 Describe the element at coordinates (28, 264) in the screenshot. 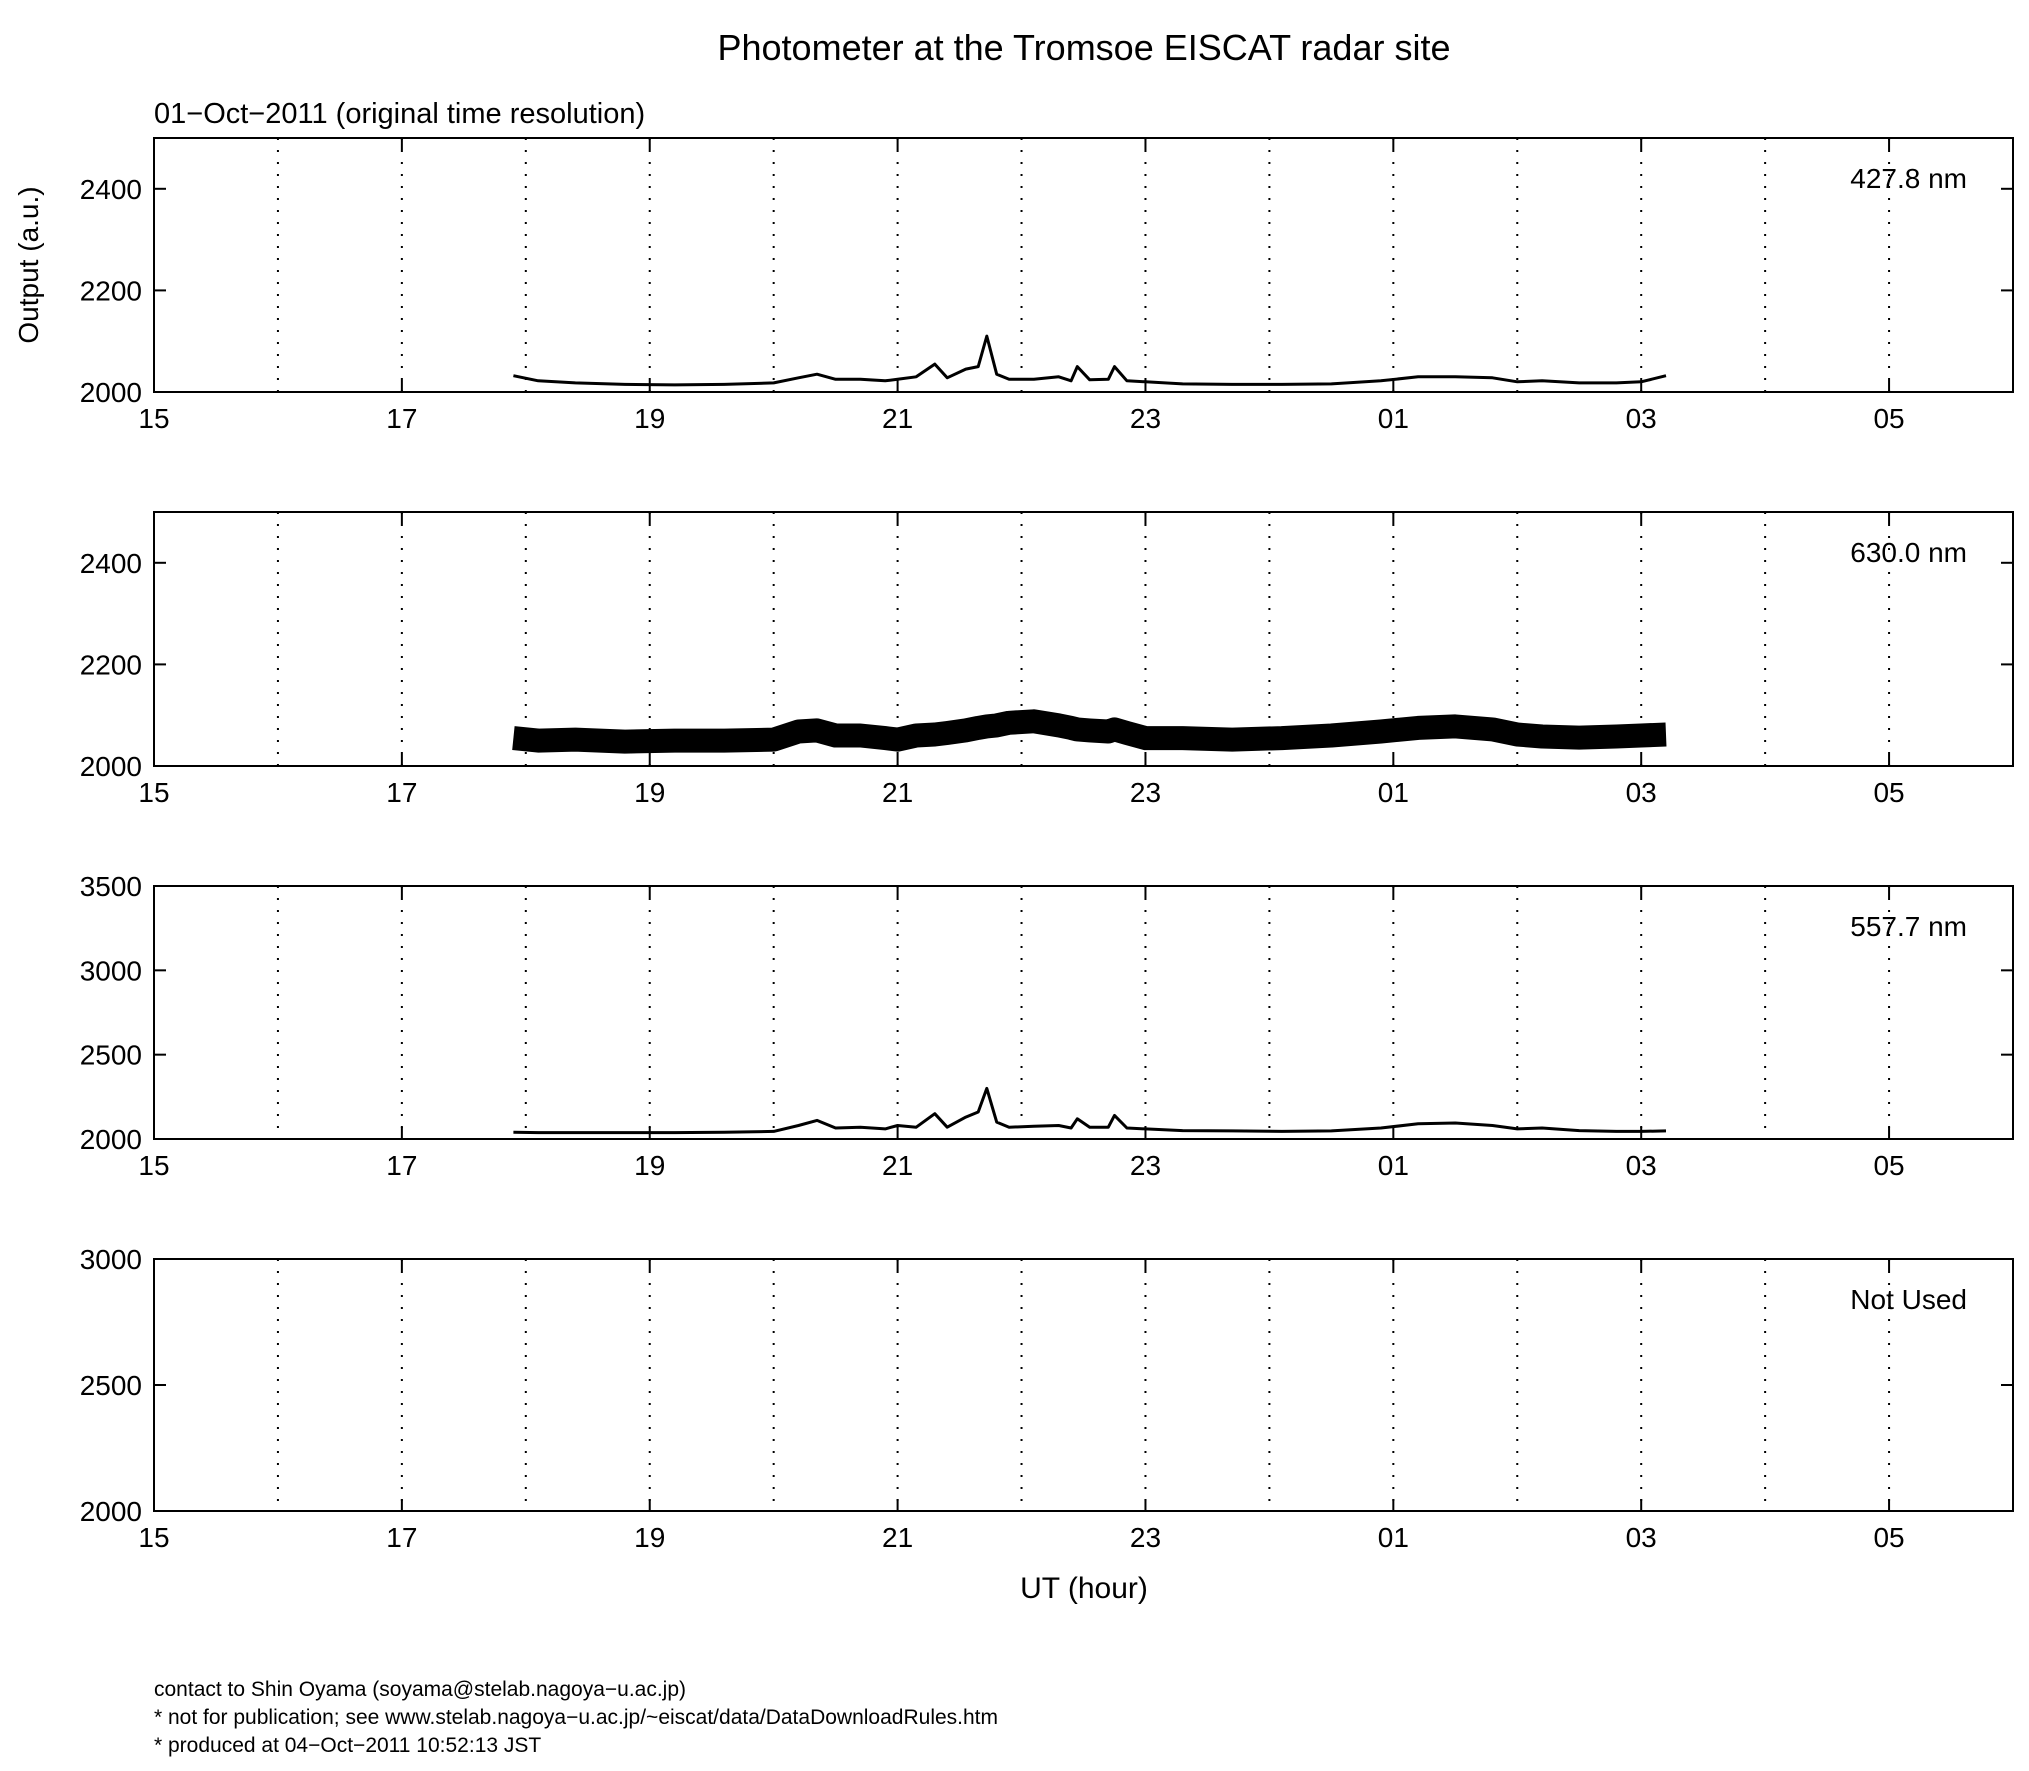

I see `y-axis-label: Output (a.u.)` at that location.